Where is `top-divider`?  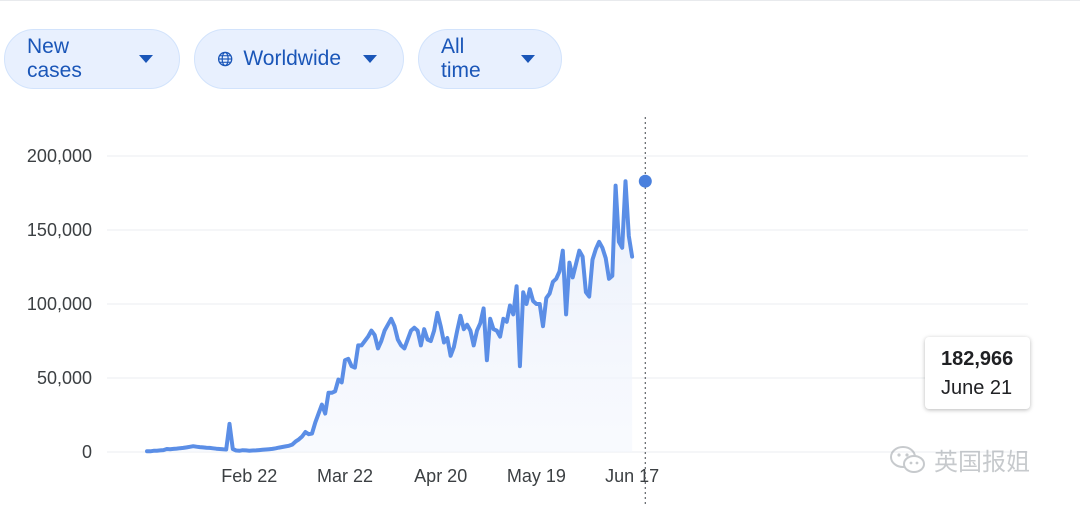
top-divider is located at coordinates (540, 0).